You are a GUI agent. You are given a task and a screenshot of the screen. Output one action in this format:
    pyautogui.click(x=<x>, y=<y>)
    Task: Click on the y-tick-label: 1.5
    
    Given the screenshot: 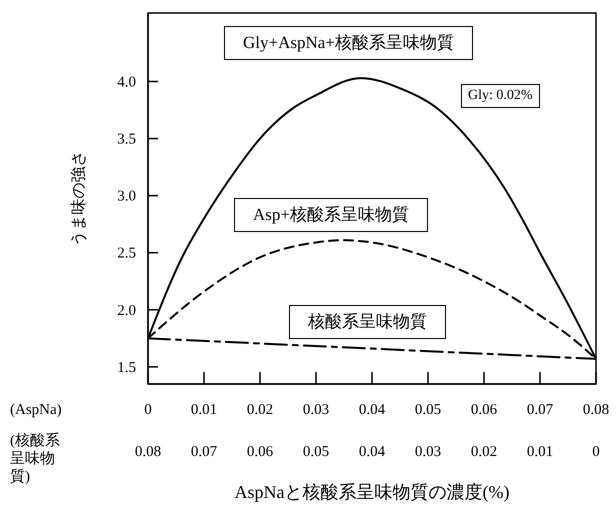 What is the action you would take?
    pyautogui.click(x=126, y=368)
    